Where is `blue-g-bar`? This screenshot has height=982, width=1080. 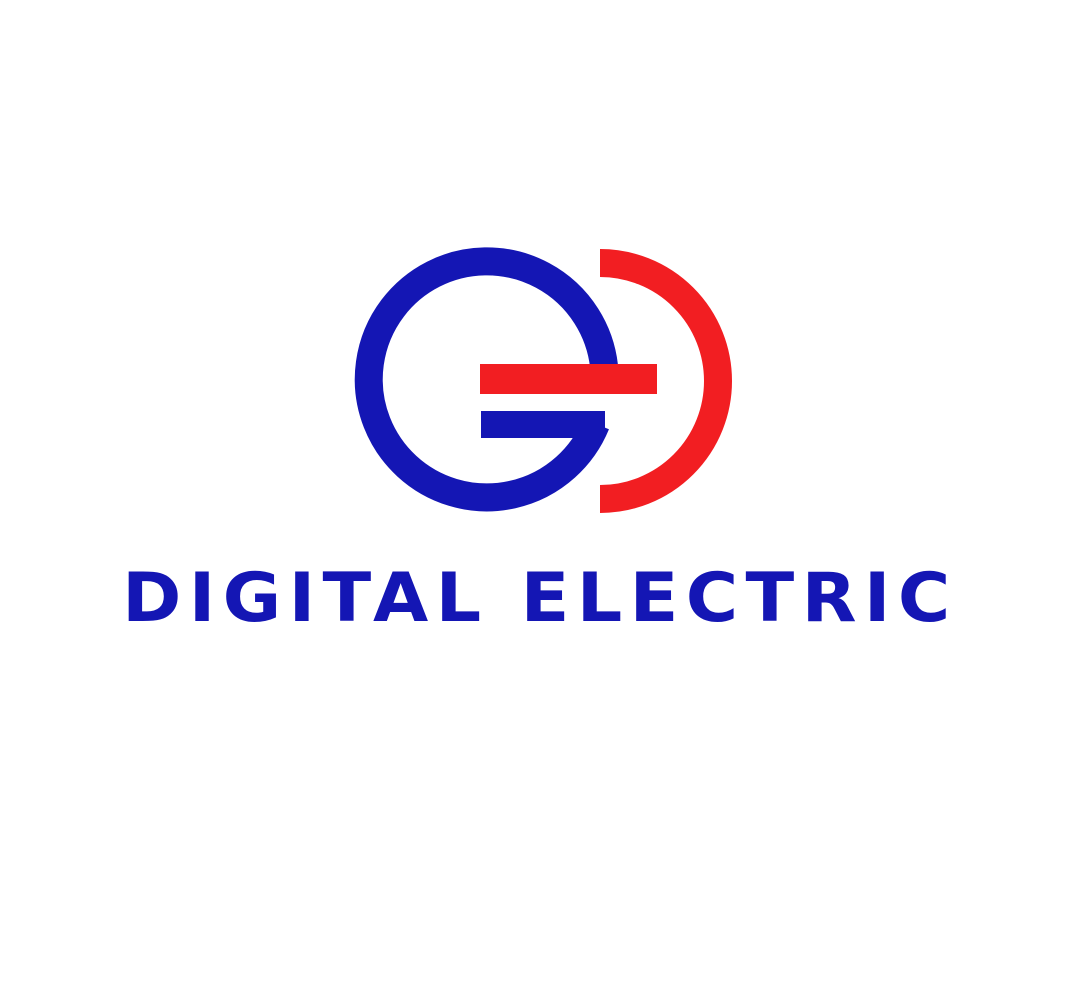 blue-g-bar is located at coordinates (543, 424).